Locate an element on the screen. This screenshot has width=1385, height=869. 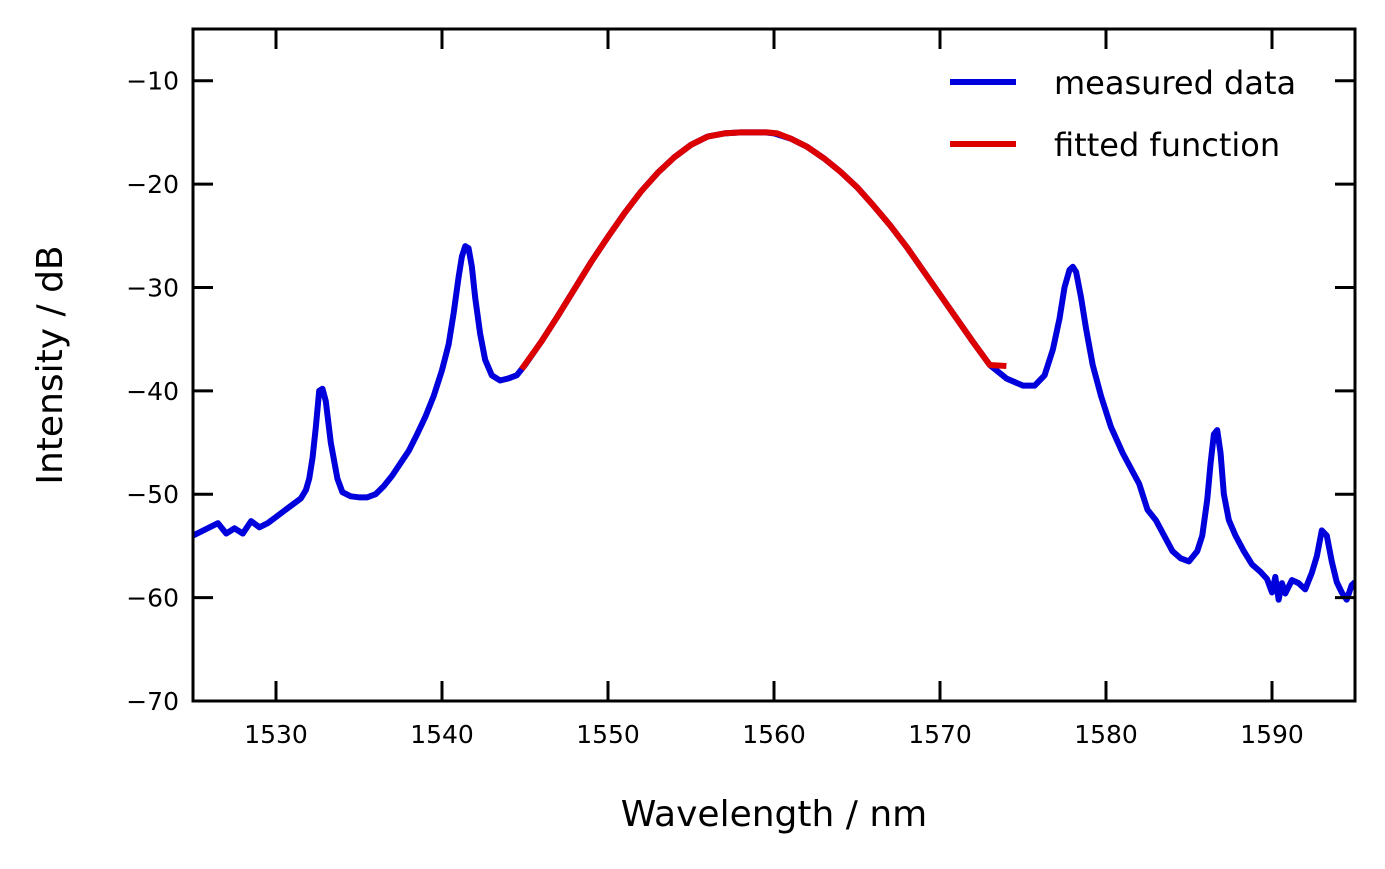
x-tick-label: 1540 is located at coordinates (442, 734).